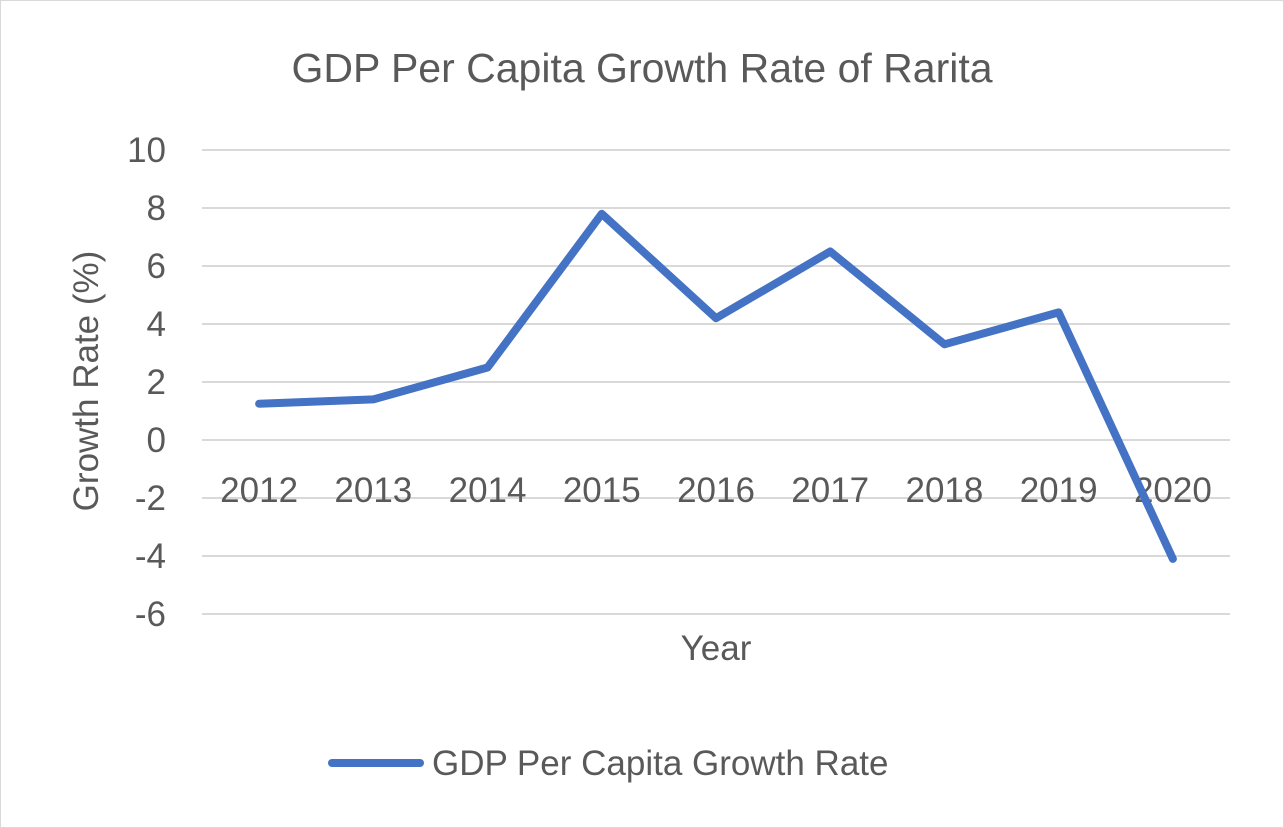 The width and height of the screenshot is (1284, 828). What do you see at coordinates (156, 382) in the screenshot?
I see `y-tick-label: 2` at bounding box center [156, 382].